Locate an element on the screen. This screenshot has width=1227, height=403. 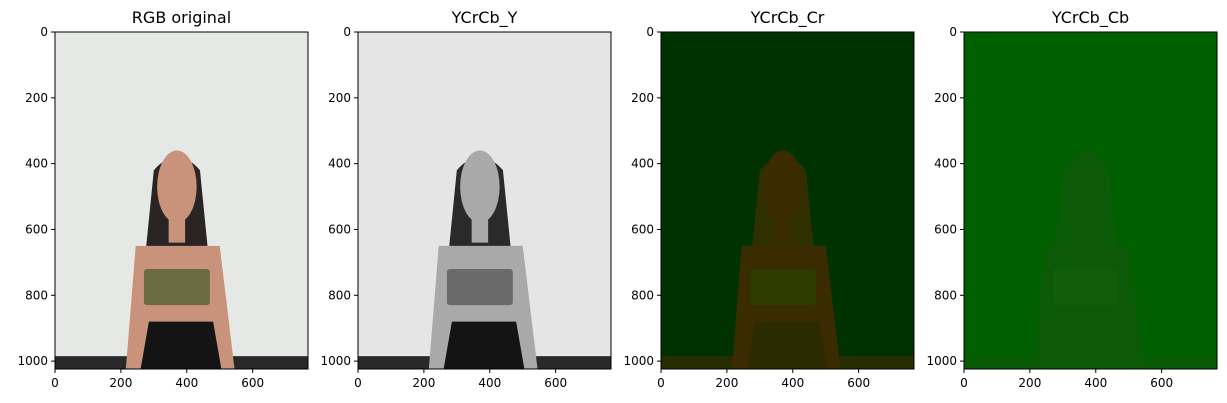
panel-title: YCrCb_Cr is located at coordinates (787, 18).